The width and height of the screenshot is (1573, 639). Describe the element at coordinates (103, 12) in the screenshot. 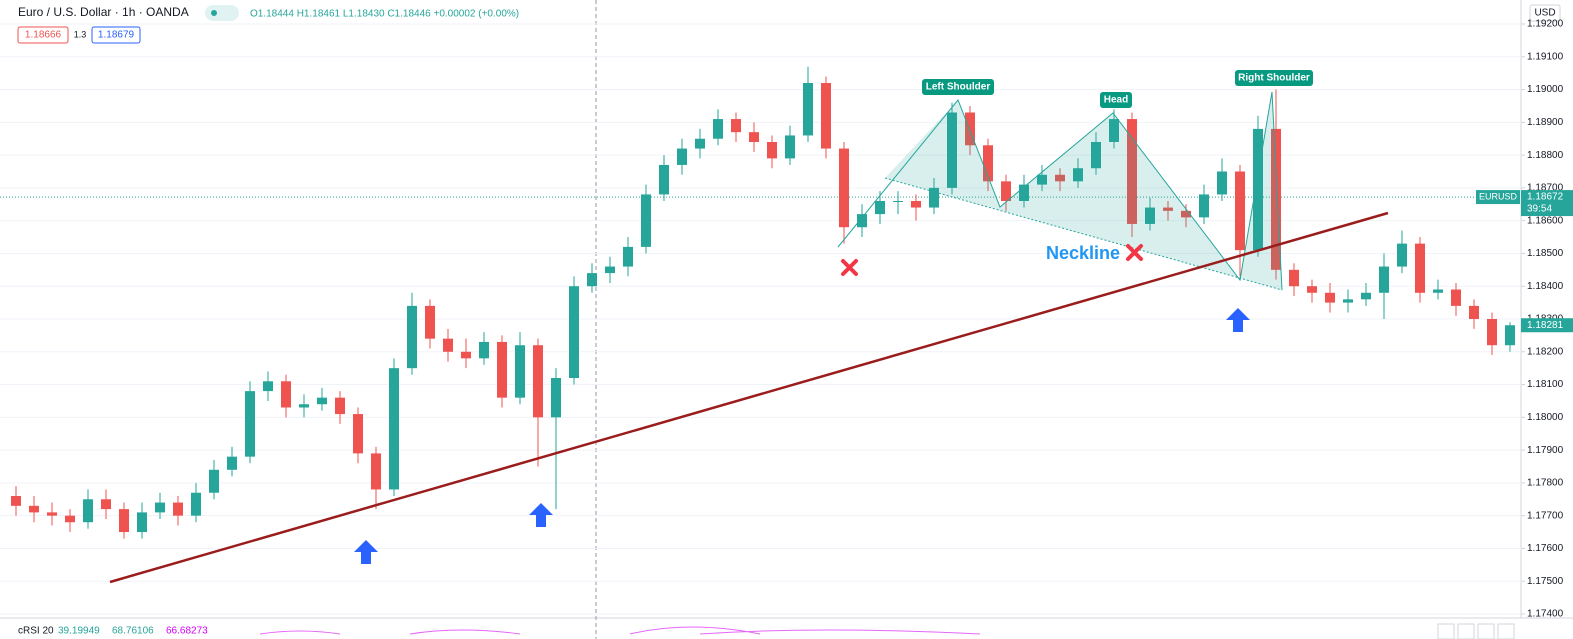

I see `symbol-title: Euro / U.S. Dollar · 1h · OANDA` at that location.